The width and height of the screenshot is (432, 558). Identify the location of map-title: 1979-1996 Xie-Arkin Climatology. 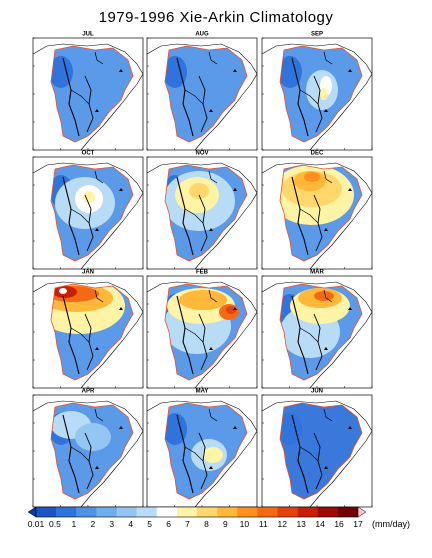
(216, 17).